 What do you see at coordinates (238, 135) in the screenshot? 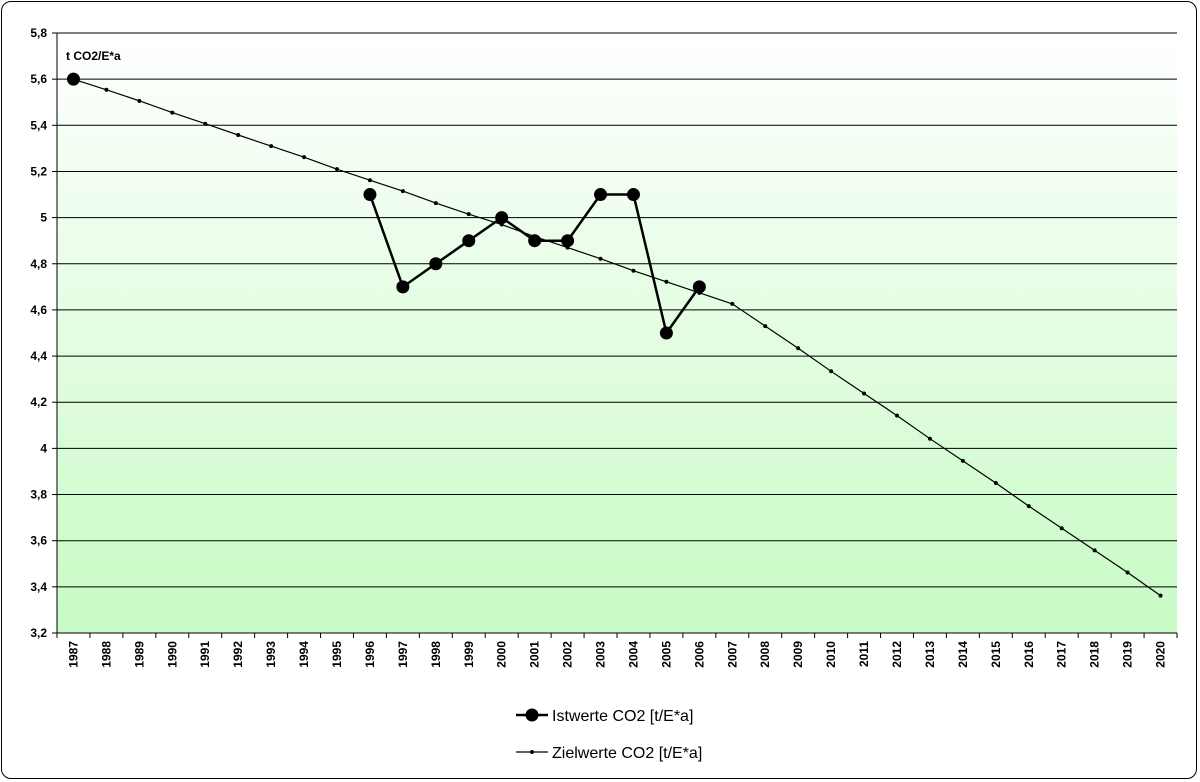
I see `point-zielwerte-1992` at bounding box center [238, 135].